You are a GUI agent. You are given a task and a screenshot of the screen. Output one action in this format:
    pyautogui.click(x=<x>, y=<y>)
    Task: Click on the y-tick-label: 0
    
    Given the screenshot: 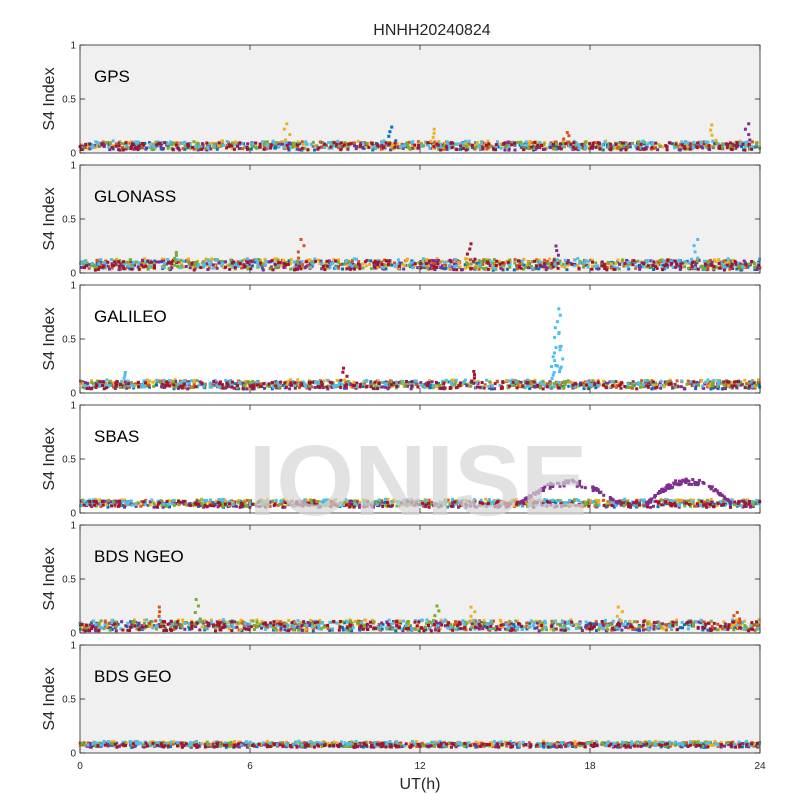 What is the action you would take?
    pyautogui.click(x=73, y=154)
    